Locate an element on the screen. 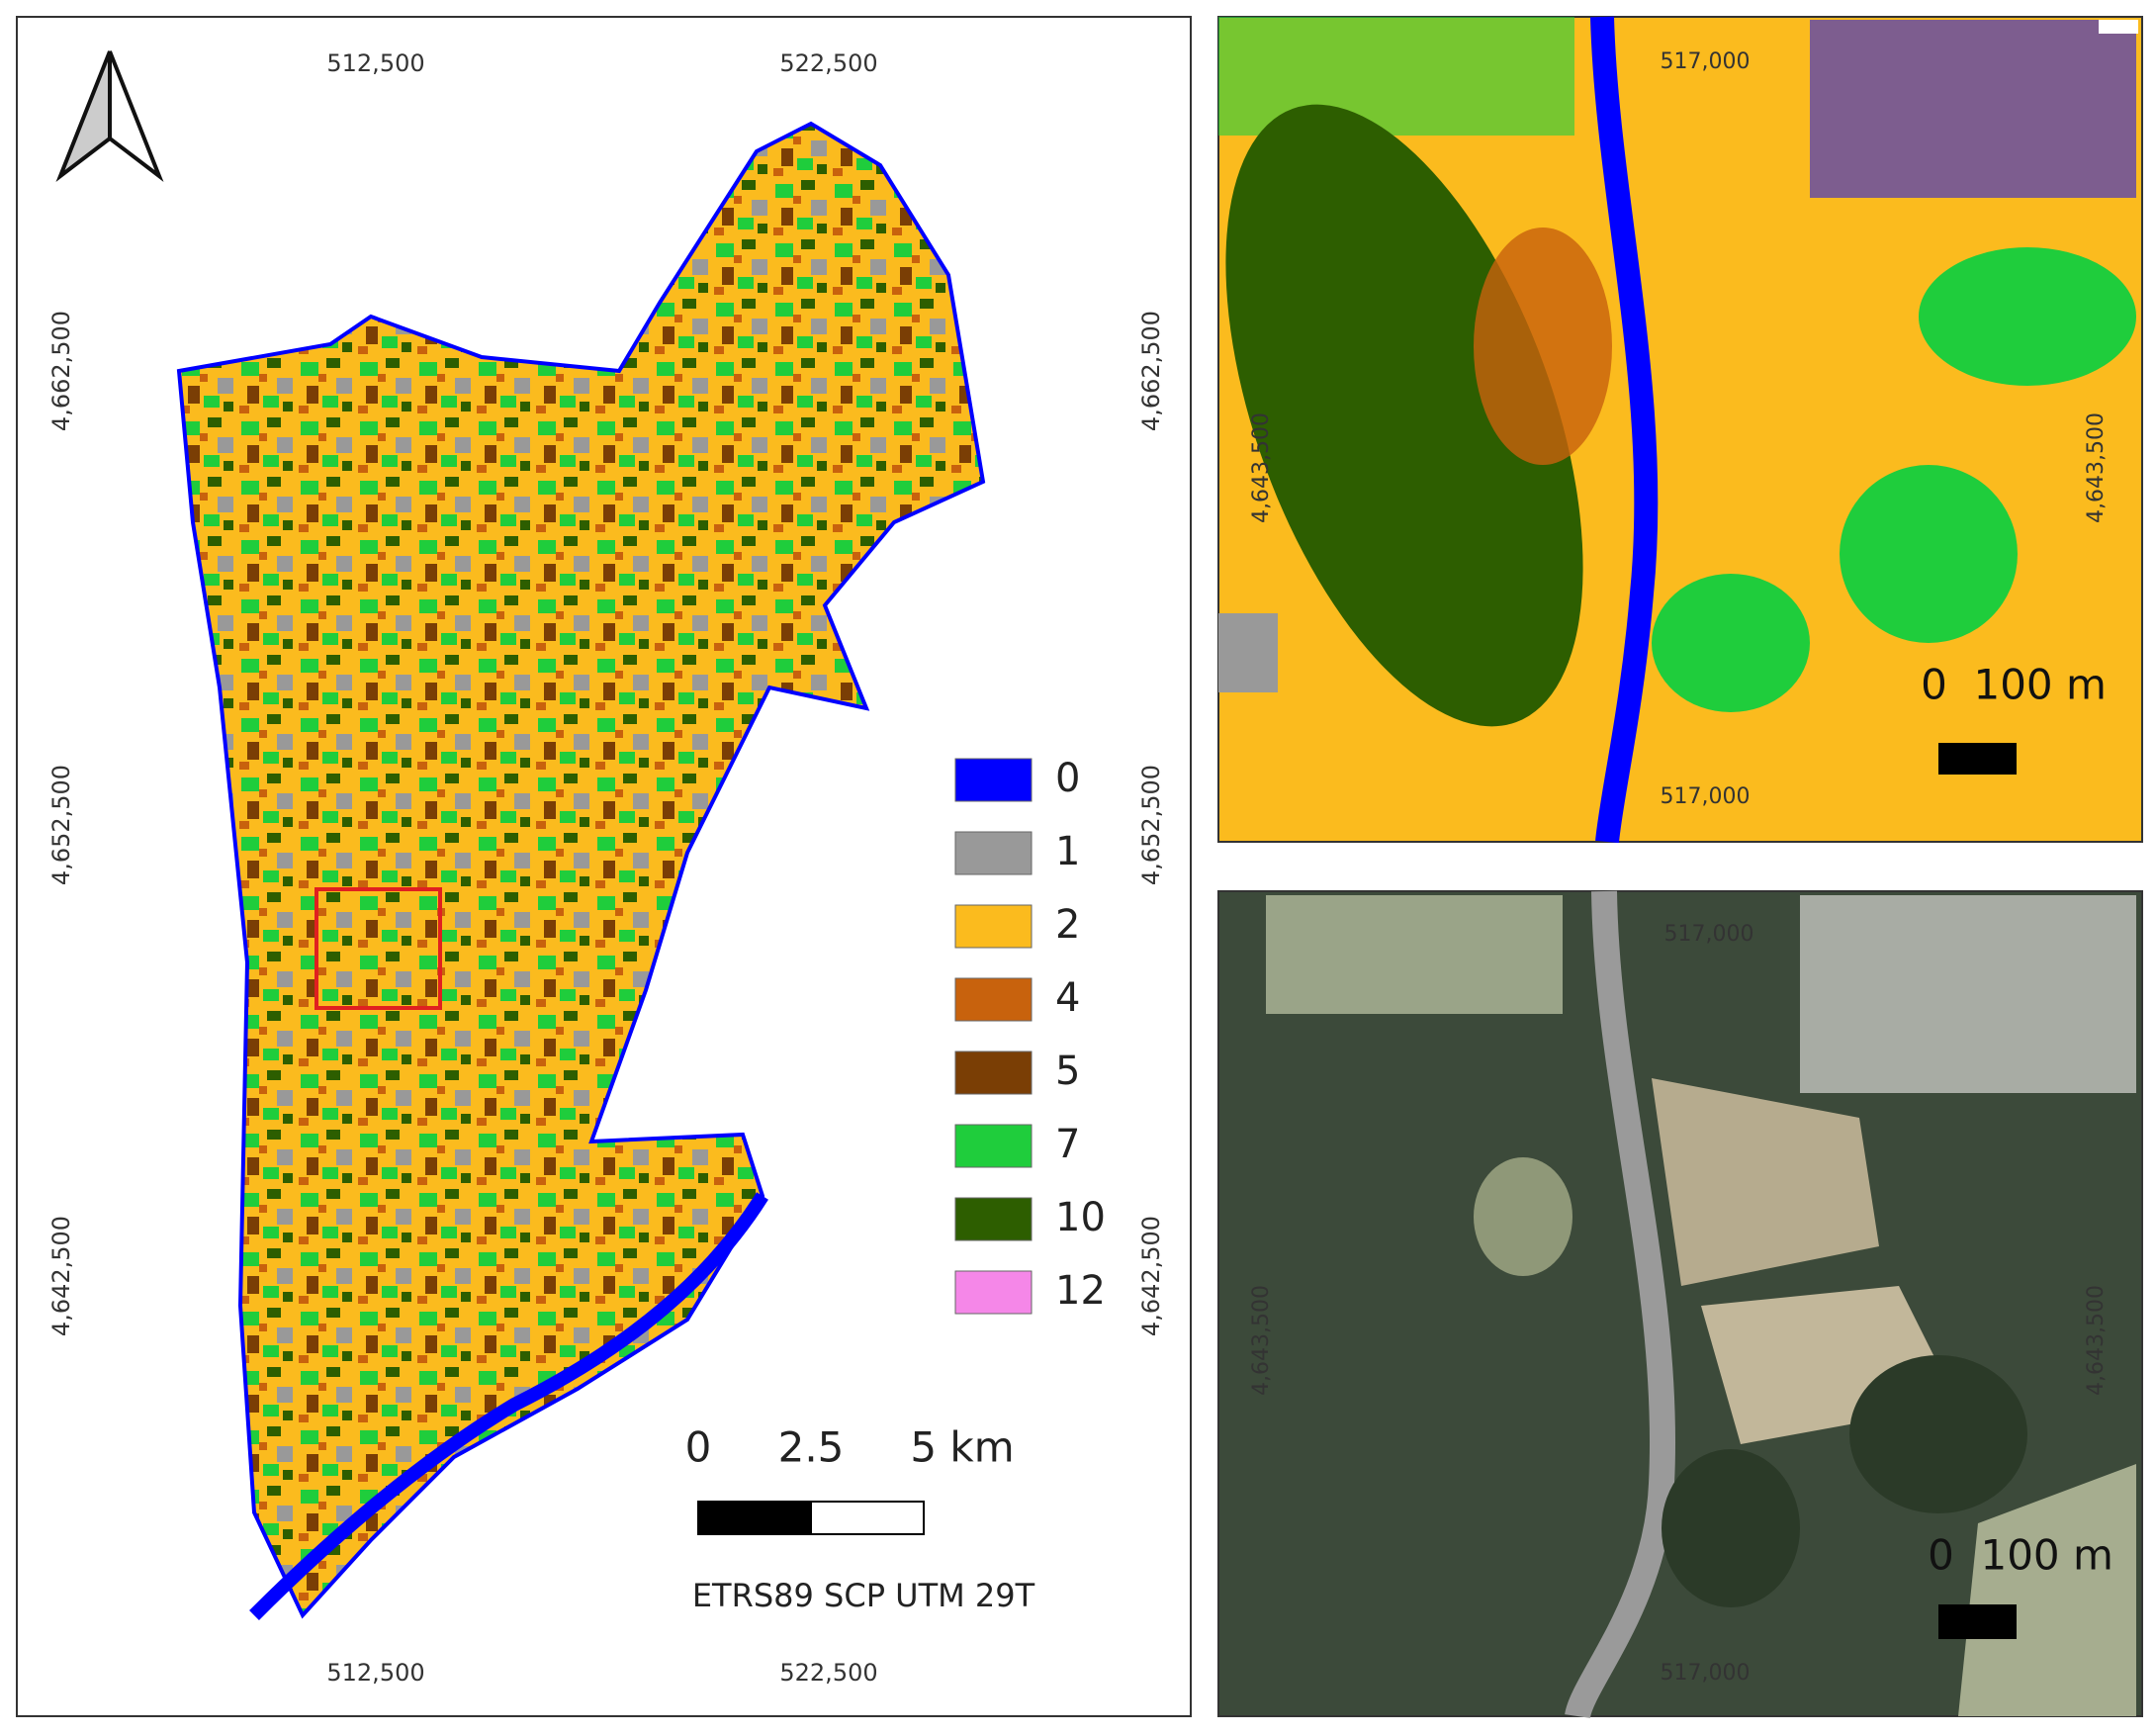 Image resolution: width=2156 pixels, height=1736 pixels. legend-label: 0 is located at coordinates (1067, 778).